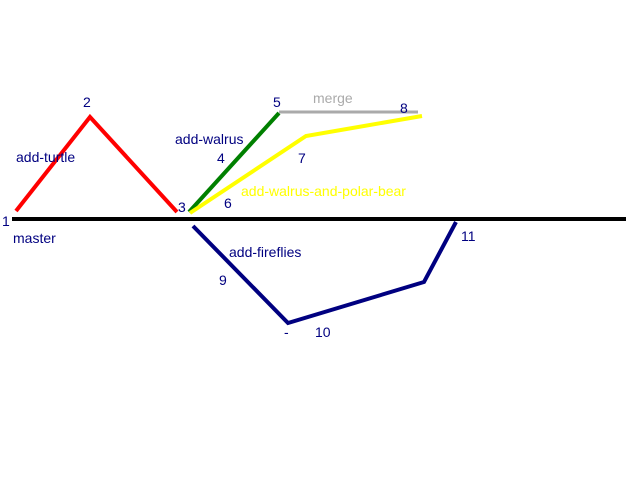  I want to click on add-walrus-line, so click(234, 162).